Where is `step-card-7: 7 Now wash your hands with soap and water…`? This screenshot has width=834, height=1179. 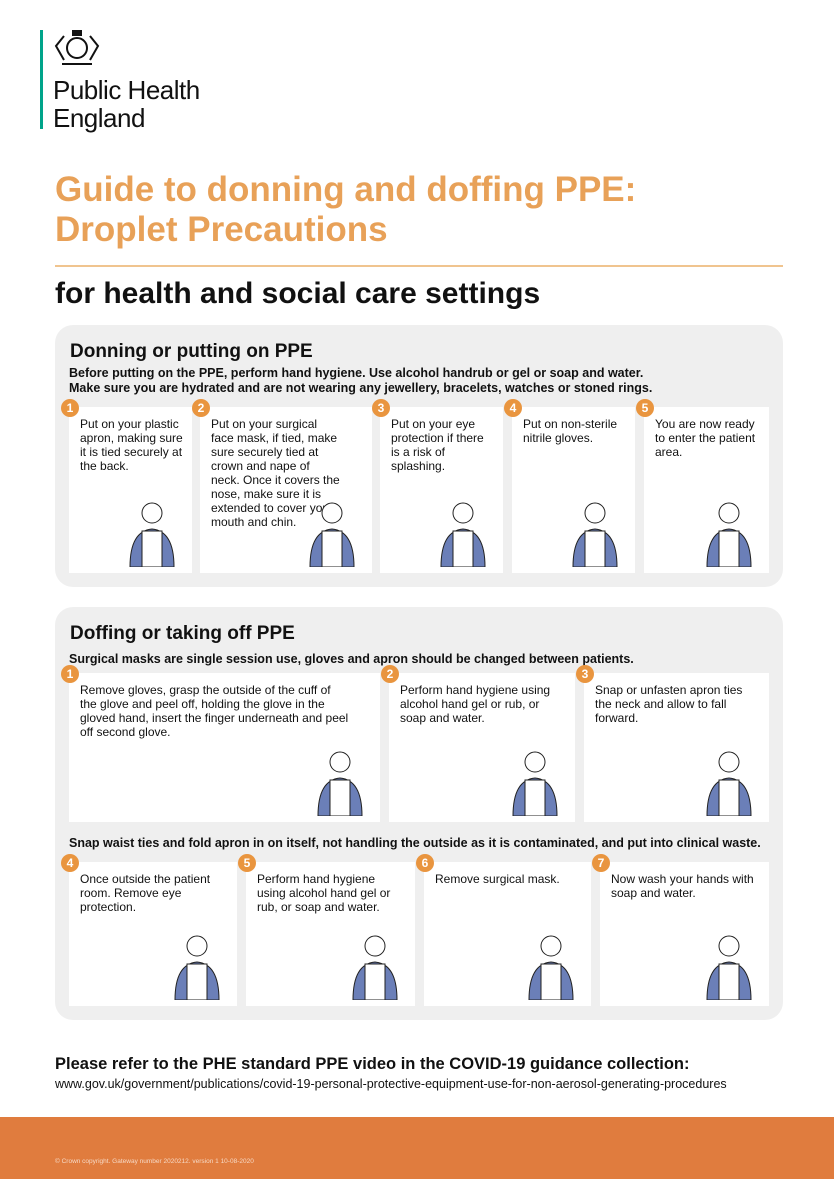
step-card-7: 7 Now wash your hands with soap and water… is located at coordinates (680, 930).